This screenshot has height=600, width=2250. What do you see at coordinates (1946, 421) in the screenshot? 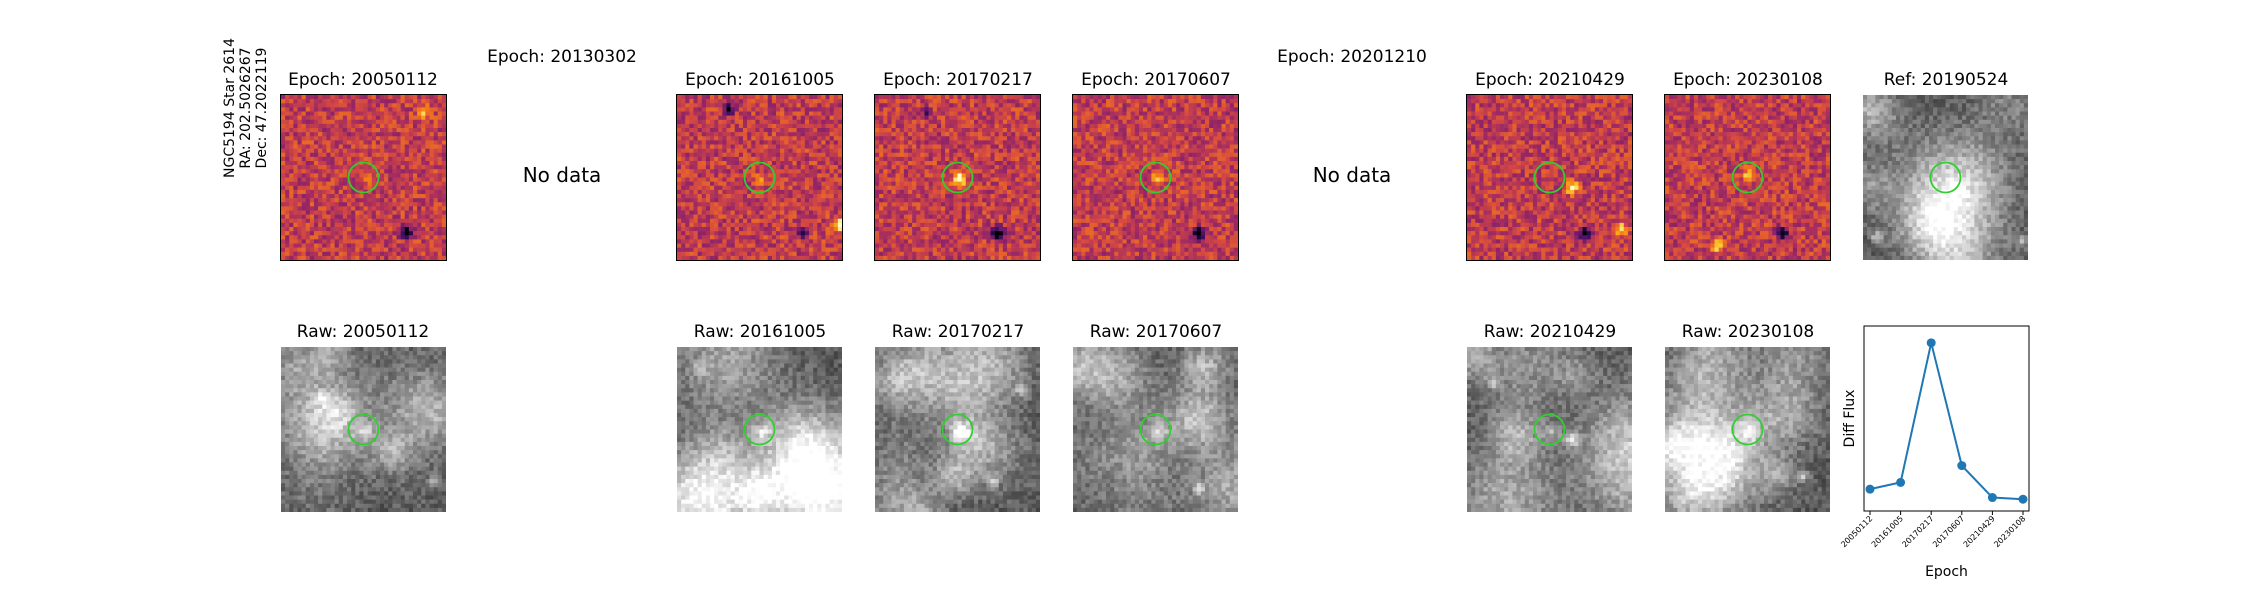
I see `series-line` at bounding box center [1946, 421].